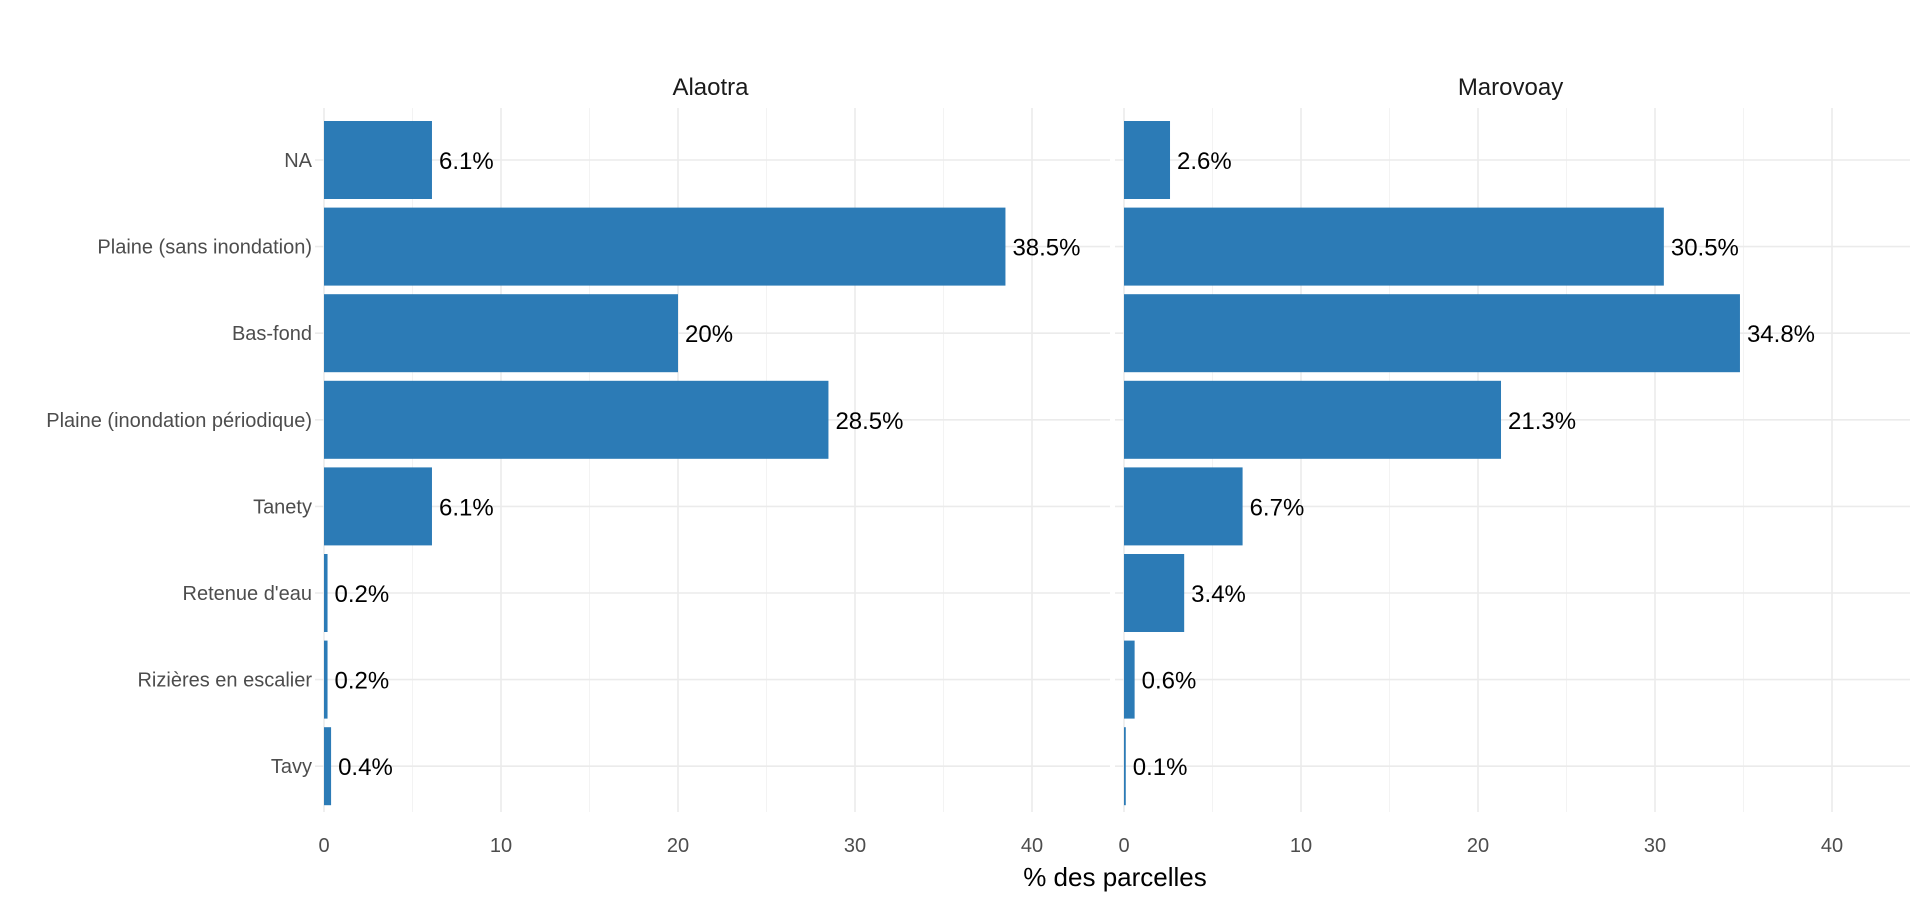 The image size is (1920, 902). What do you see at coordinates (272, 334) in the screenshot?
I see `category-label: Bas-fond` at bounding box center [272, 334].